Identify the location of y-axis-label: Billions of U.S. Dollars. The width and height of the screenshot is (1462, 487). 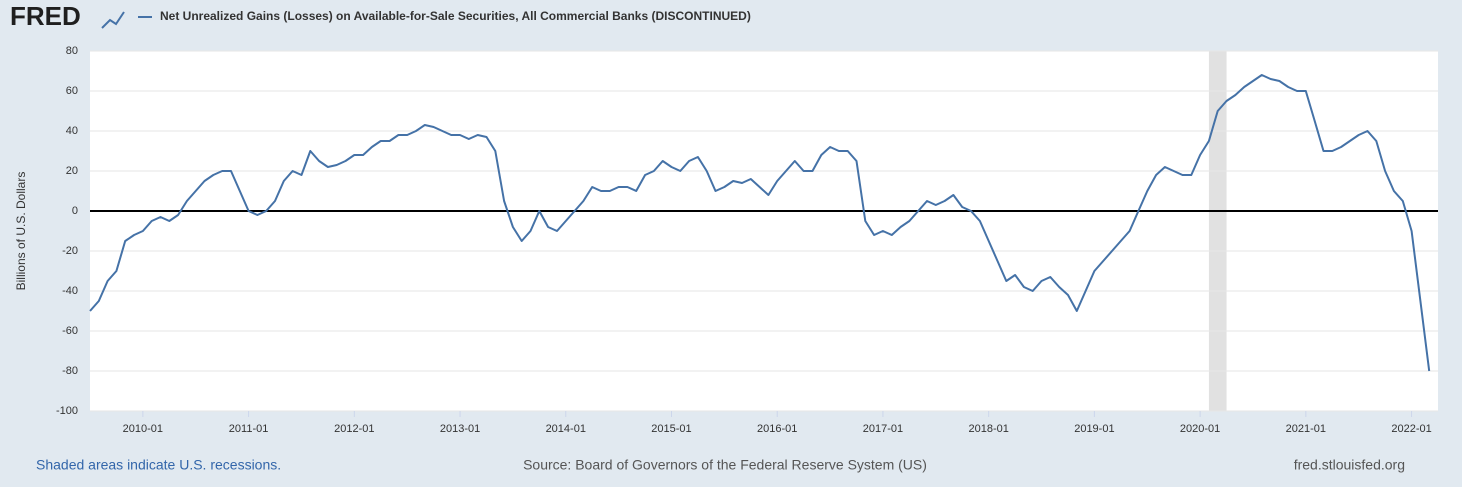
(21, 231).